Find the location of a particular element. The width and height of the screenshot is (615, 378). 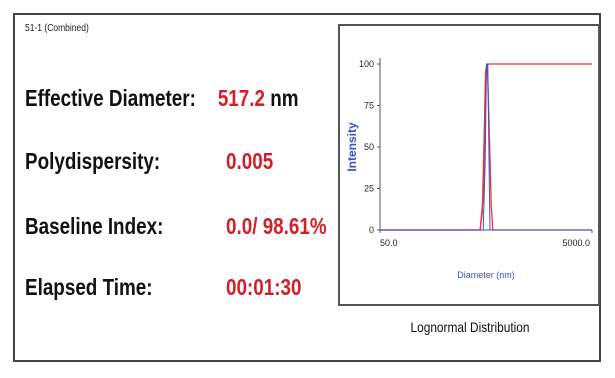

polydispersity-value-cell: 0.005 is located at coordinates (249, 161).